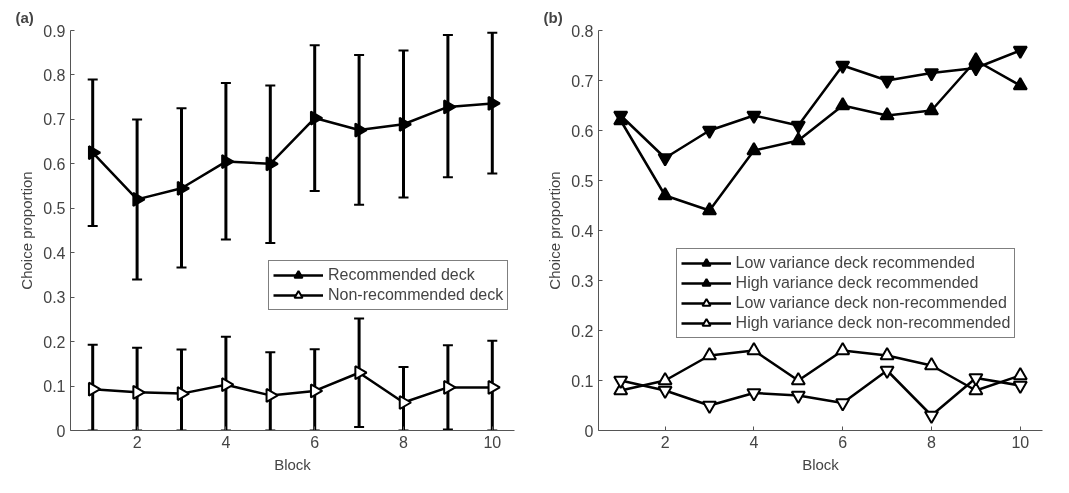 Image resolution: width=1069 pixels, height=493 pixels. What do you see at coordinates (24, 17) in the screenshot?
I see `chart-title: (a)` at bounding box center [24, 17].